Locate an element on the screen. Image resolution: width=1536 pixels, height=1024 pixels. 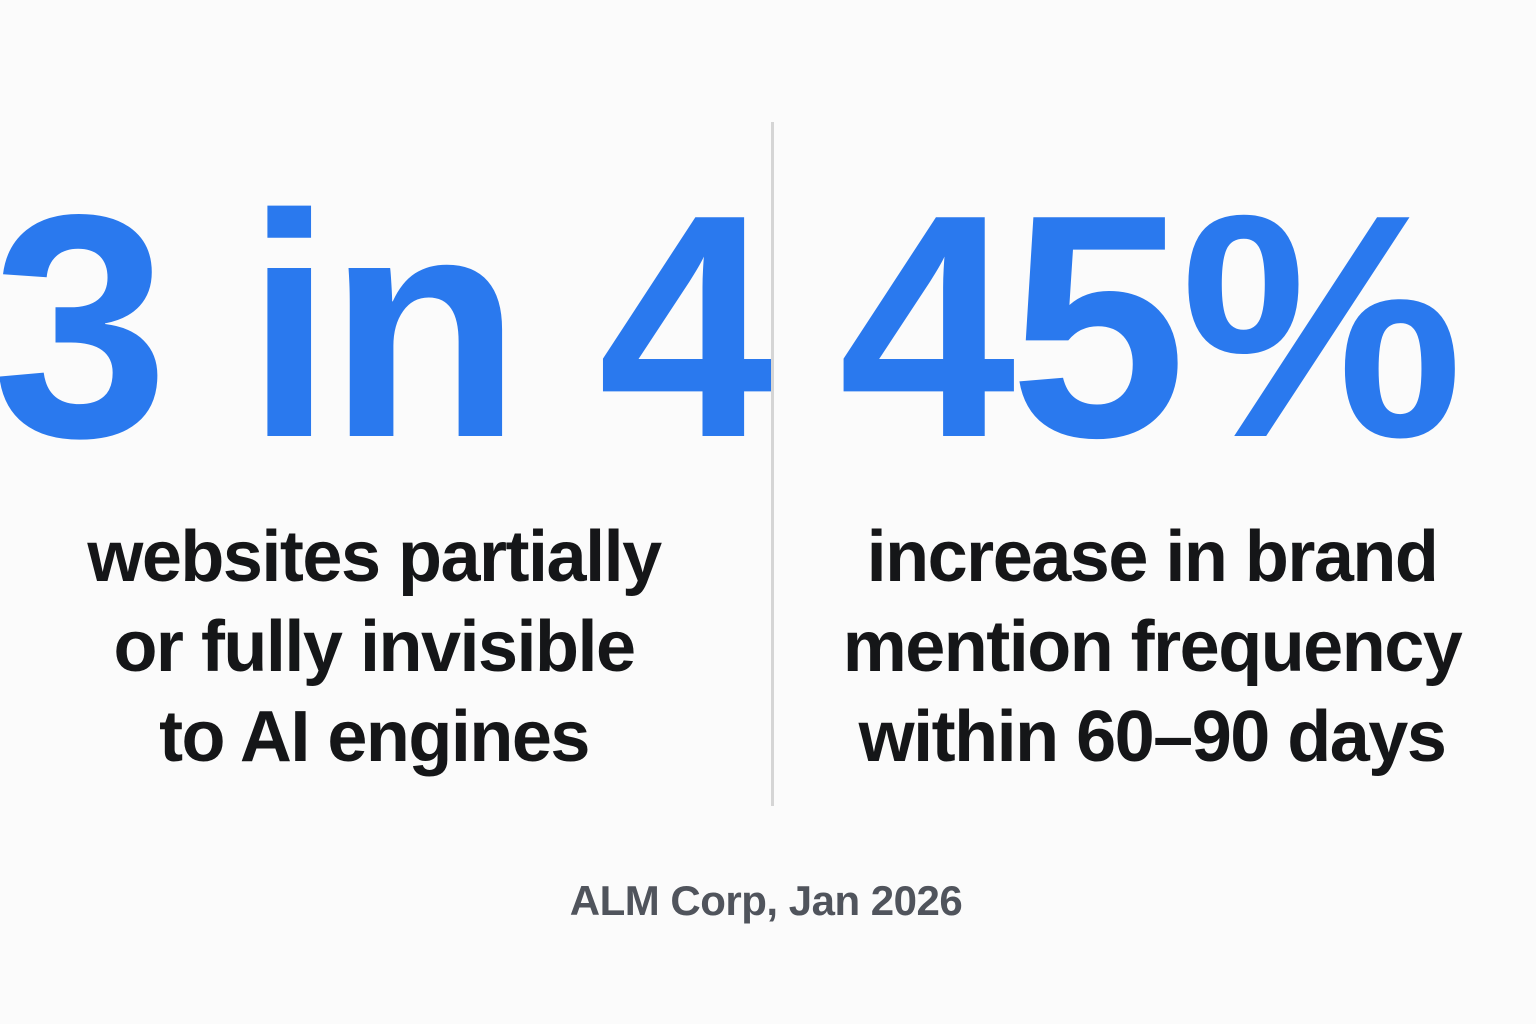
stat-description-line: within 60–90 days is located at coordinates (1152, 737).